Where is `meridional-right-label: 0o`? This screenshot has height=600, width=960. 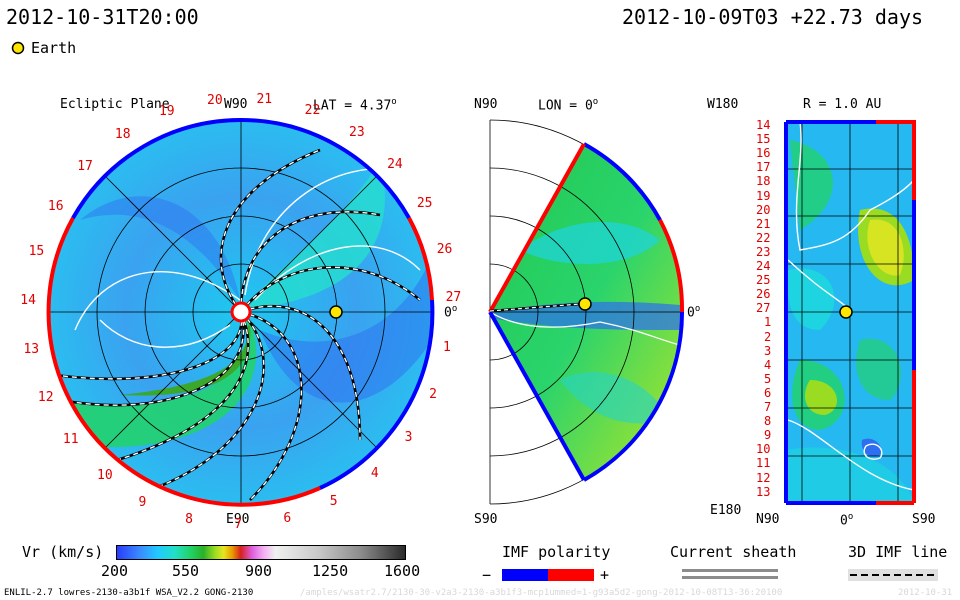 meridional-right-label: 0o is located at coordinates (693, 312).